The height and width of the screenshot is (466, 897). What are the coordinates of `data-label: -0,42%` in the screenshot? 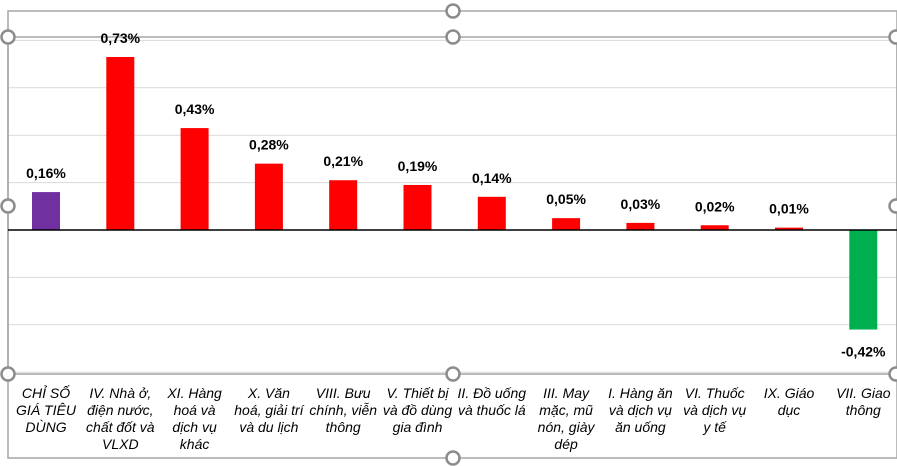 It's located at (863, 352).